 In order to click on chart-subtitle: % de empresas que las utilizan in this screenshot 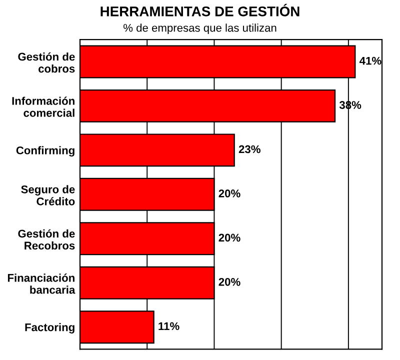, I will do `click(200, 29)`.